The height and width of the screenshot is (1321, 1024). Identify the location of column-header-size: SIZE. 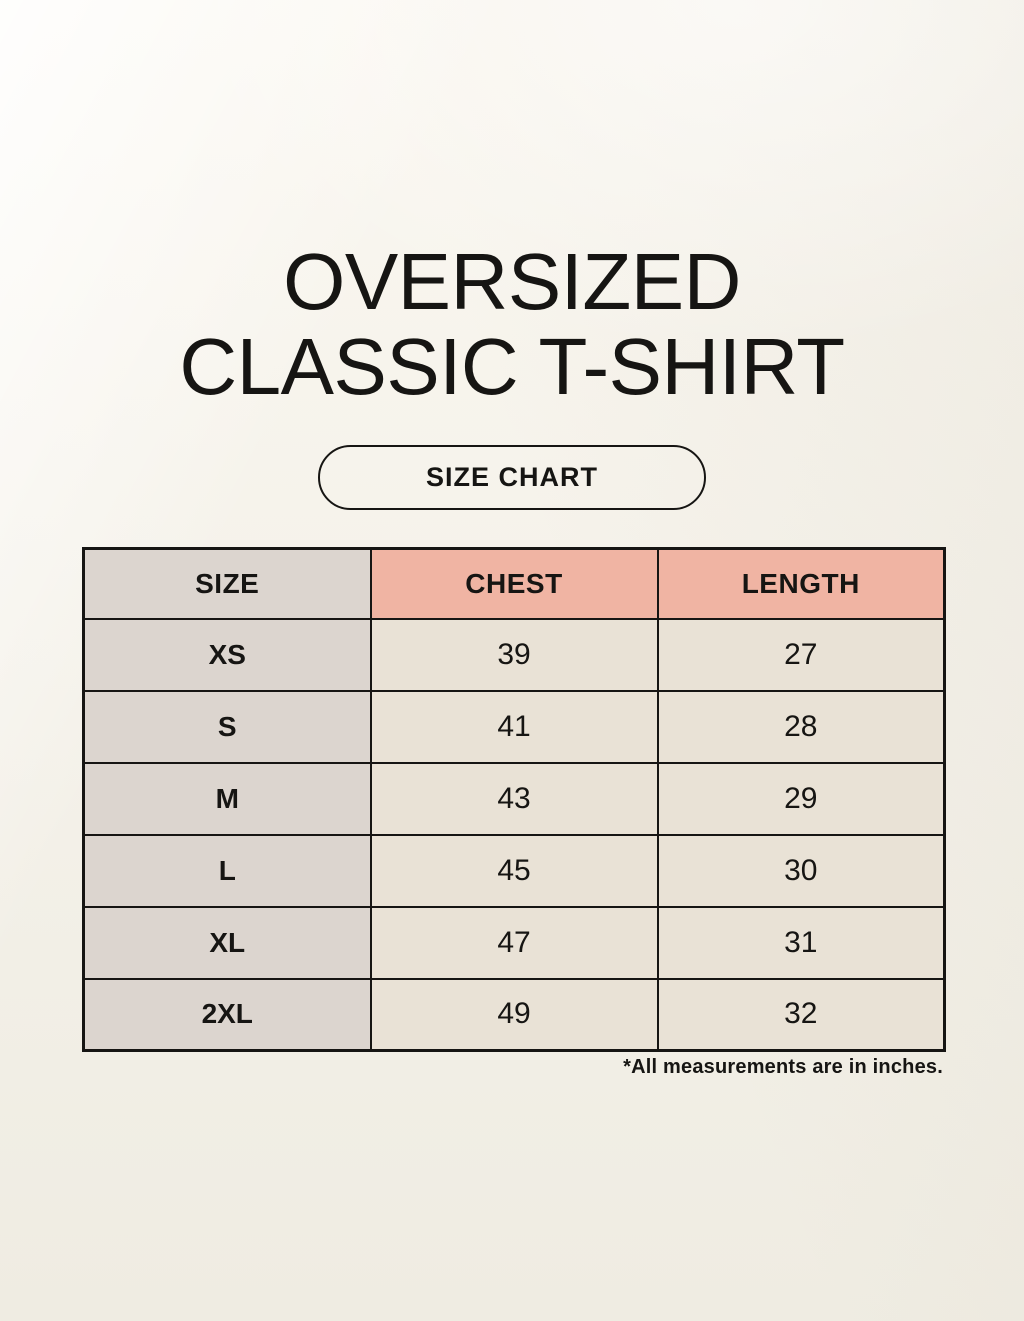
(227, 583).